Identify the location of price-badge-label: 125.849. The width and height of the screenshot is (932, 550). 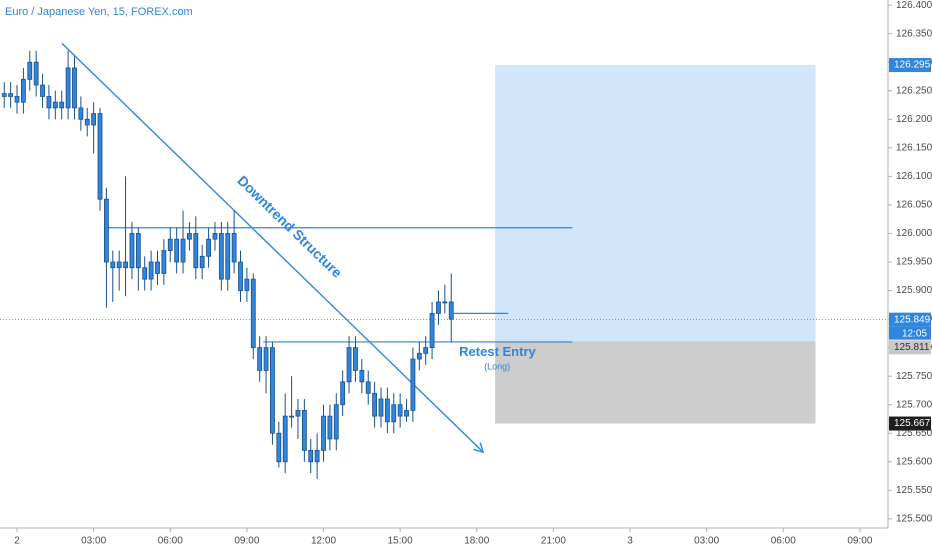
(912, 319).